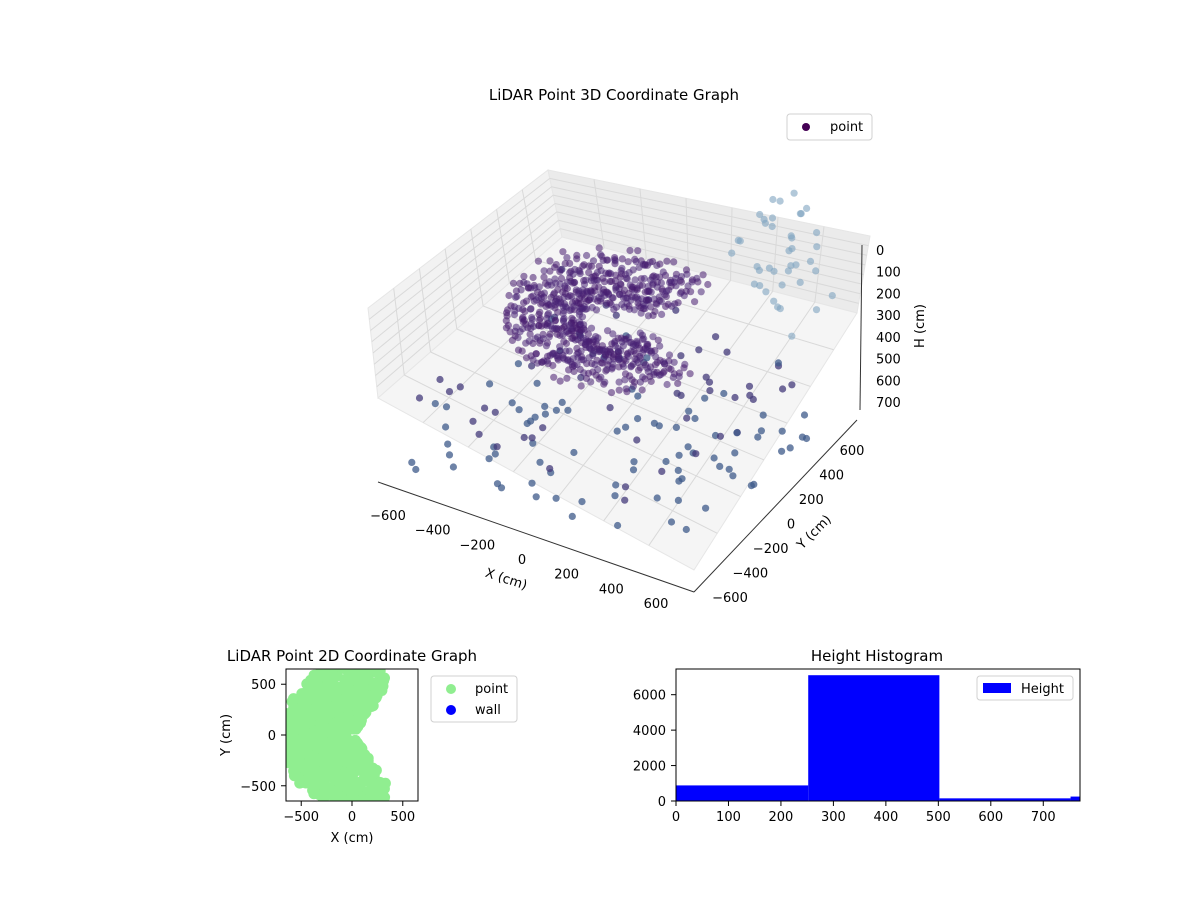 The height and width of the screenshot is (900, 1200). What do you see at coordinates (888, 360) in the screenshot?
I see `z-tick-label-3d: 500` at bounding box center [888, 360].